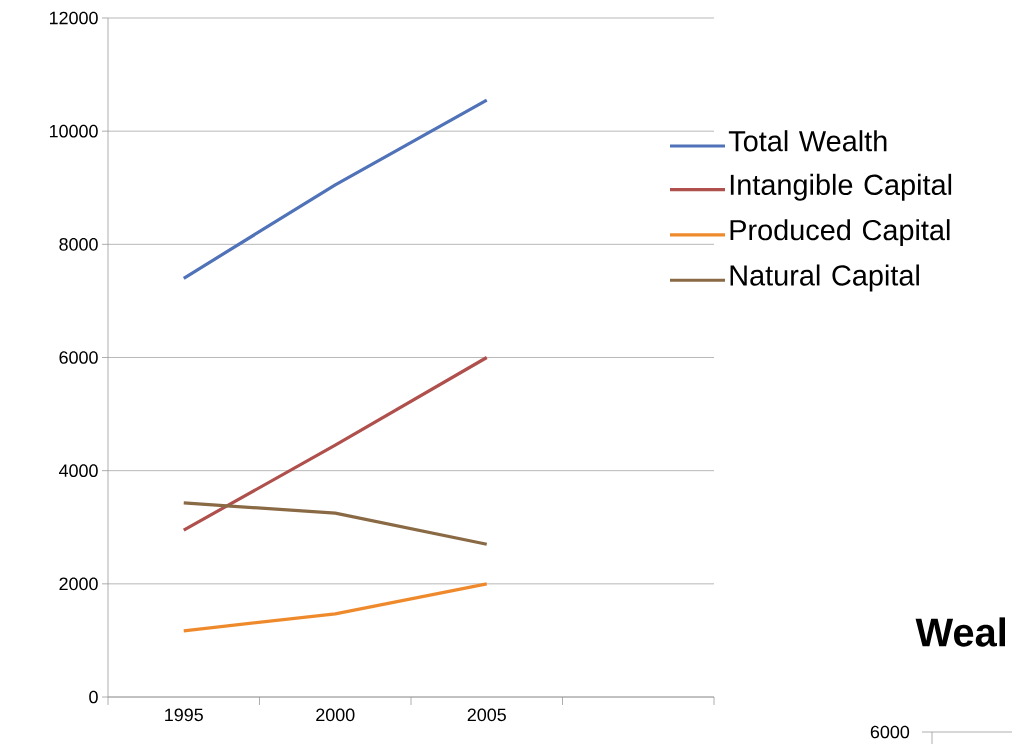 The height and width of the screenshot is (744, 1012). Describe the element at coordinates (73, 131) in the screenshot. I see `y-tick-label: 10000` at that location.